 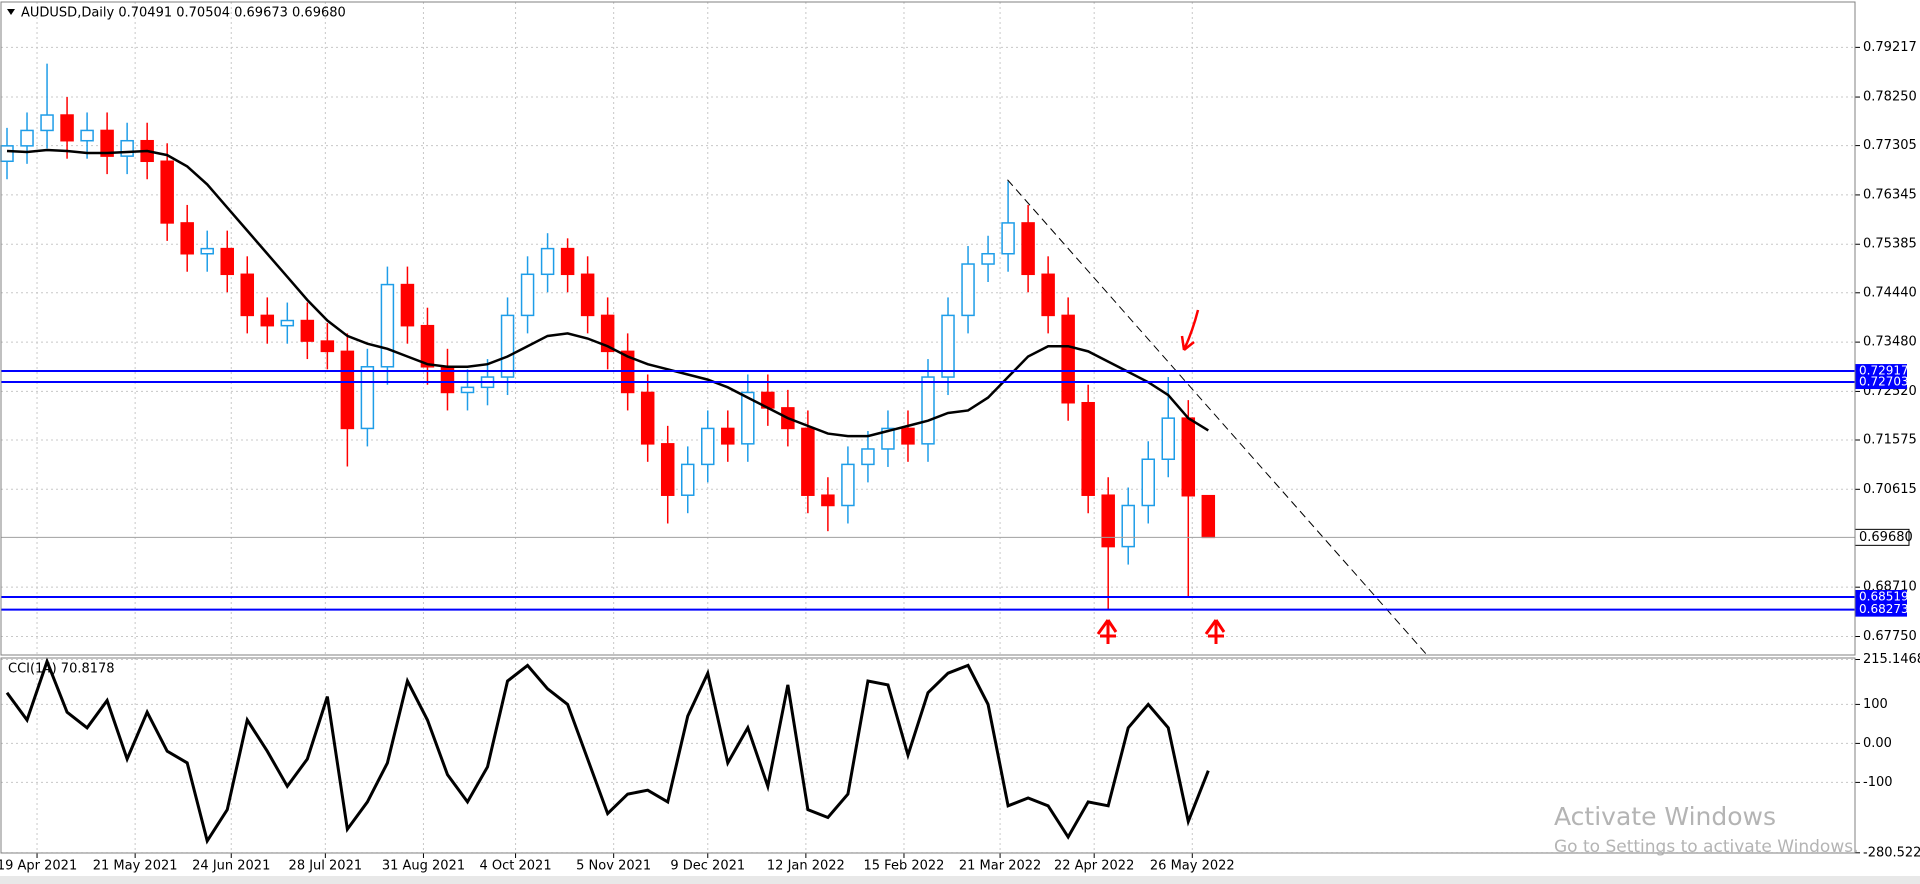 What do you see at coordinates (1094, 866) in the screenshot?
I see `x-tick-label: 22 Apr 2022` at bounding box center [1094, 866].